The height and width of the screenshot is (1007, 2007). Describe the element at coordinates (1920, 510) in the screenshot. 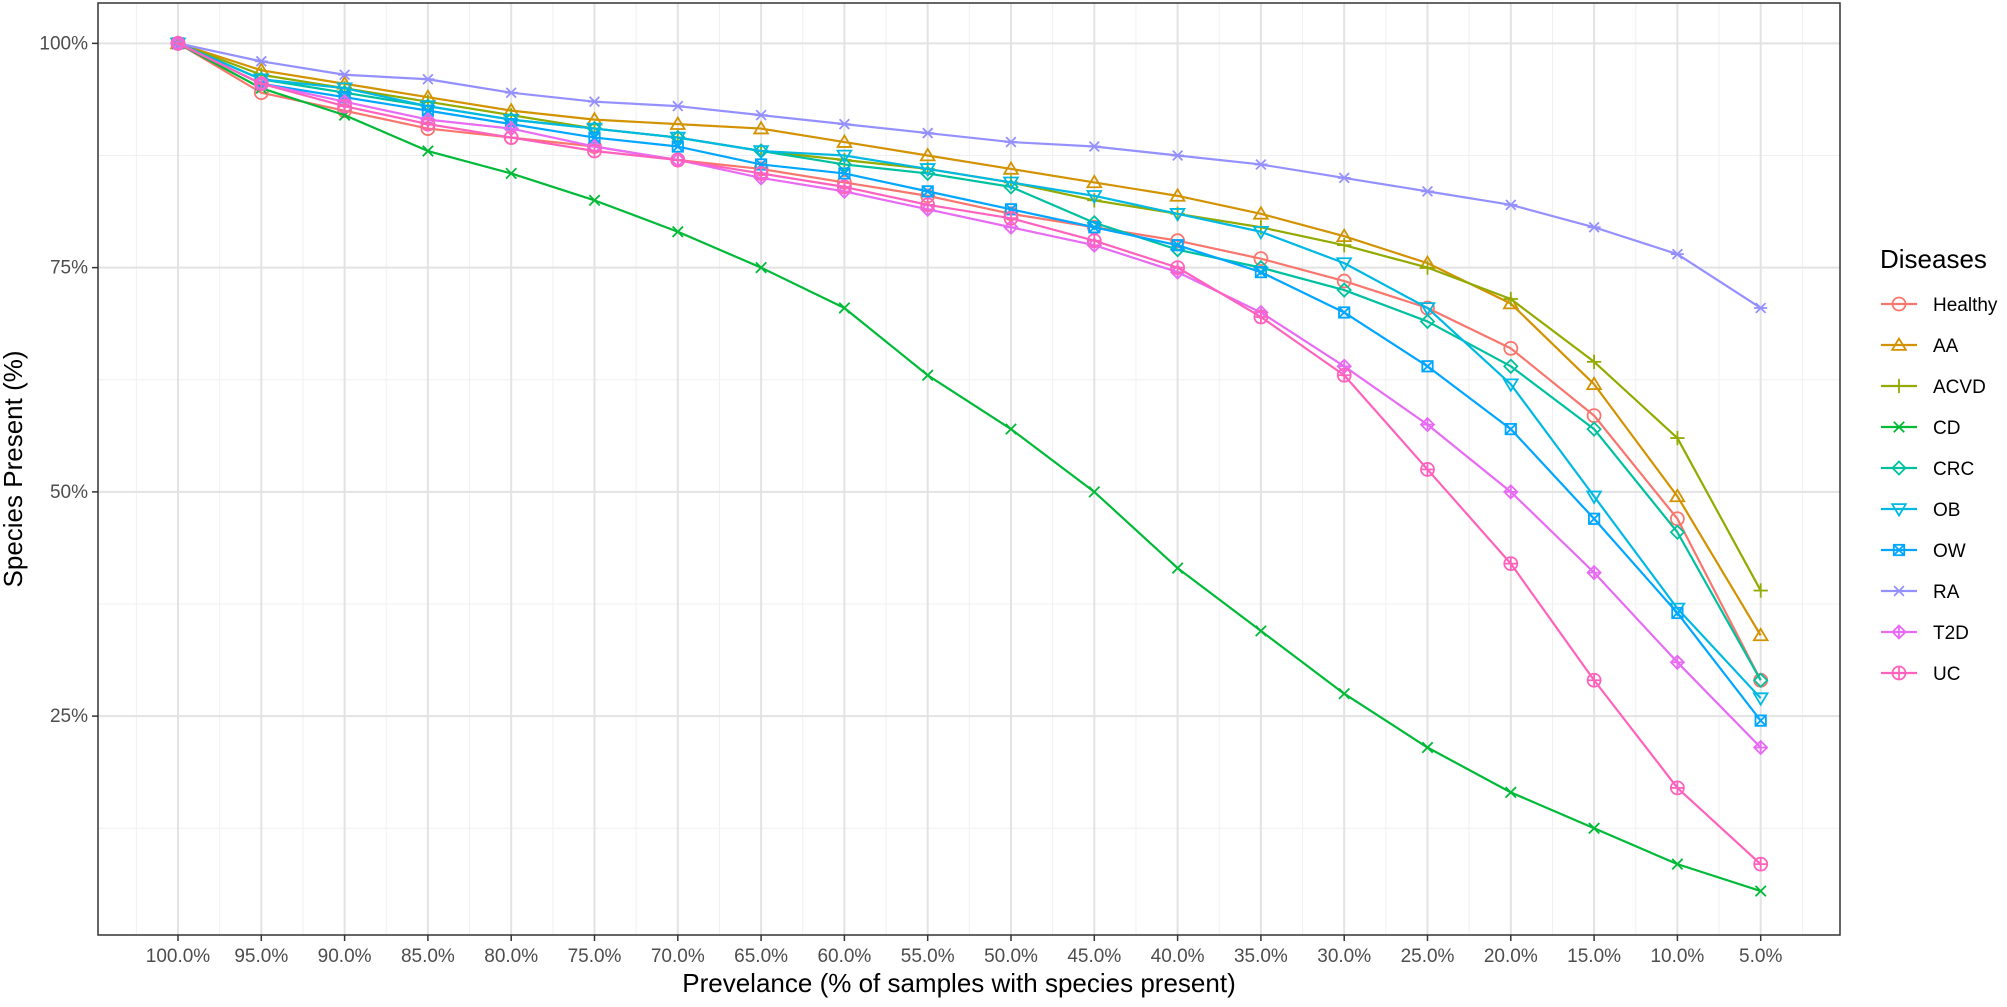

I see `legend-item-ob: OB` at that location.